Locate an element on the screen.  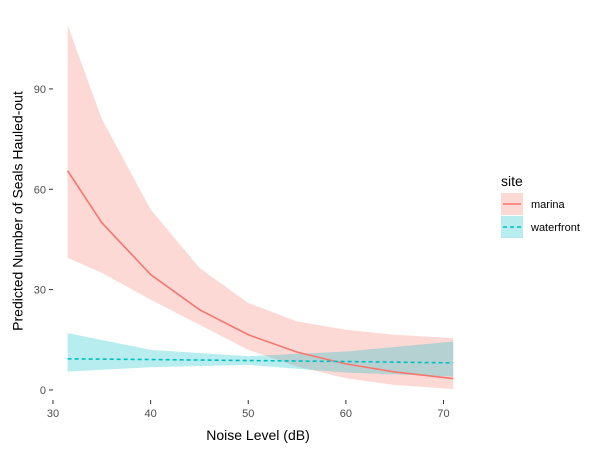
legend: site marina waterfront is located at coordinates (540, 205).